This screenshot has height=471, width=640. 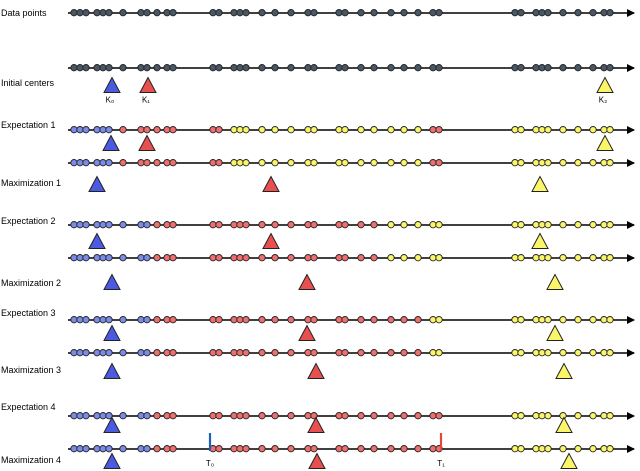 I want to click on row-label: Maximization 2, so click(x=31, y=283).